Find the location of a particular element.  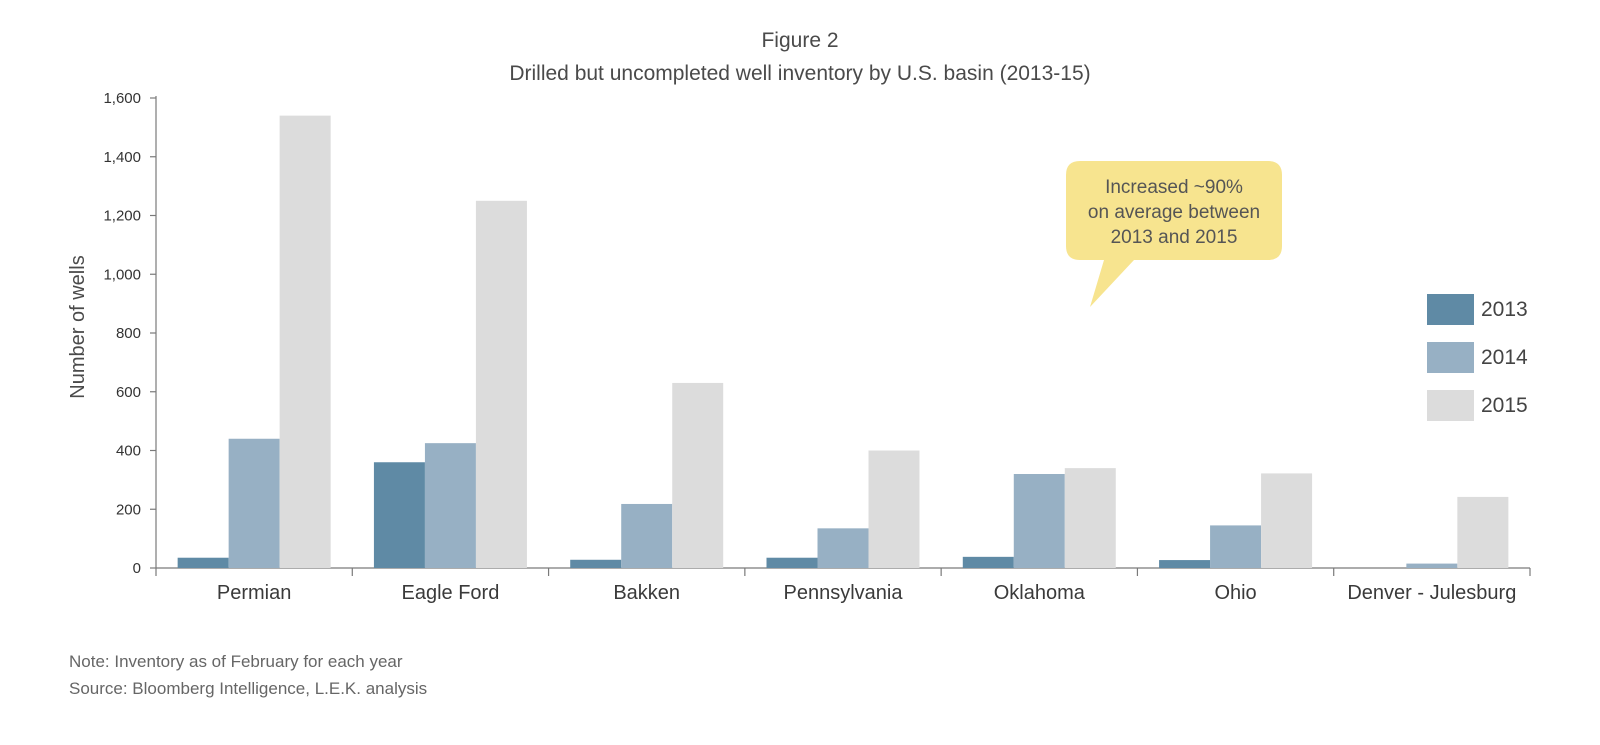

x-category-label: Bakken is located at coordinates (646, 593).